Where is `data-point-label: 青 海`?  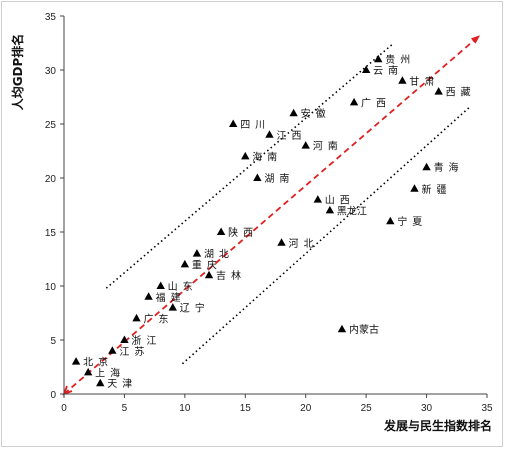
data-point-label: 青 海 is located at coordinates (446, 167).